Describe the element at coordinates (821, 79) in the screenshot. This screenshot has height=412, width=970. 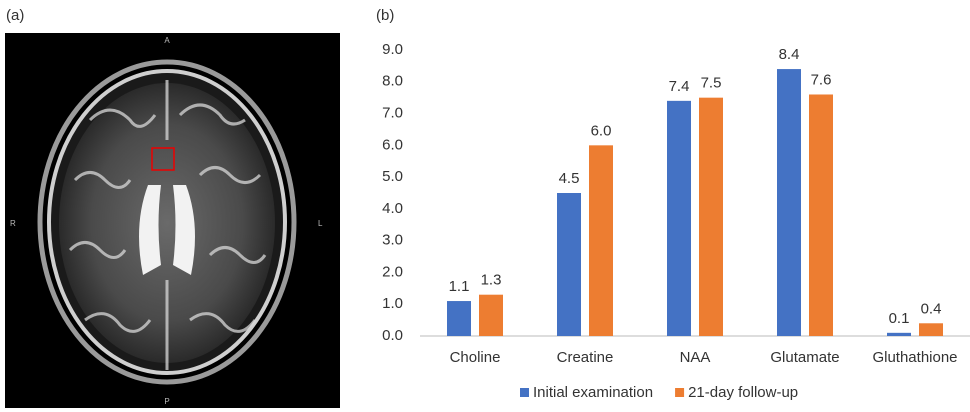
I see `value-label: 7.6` at that location.